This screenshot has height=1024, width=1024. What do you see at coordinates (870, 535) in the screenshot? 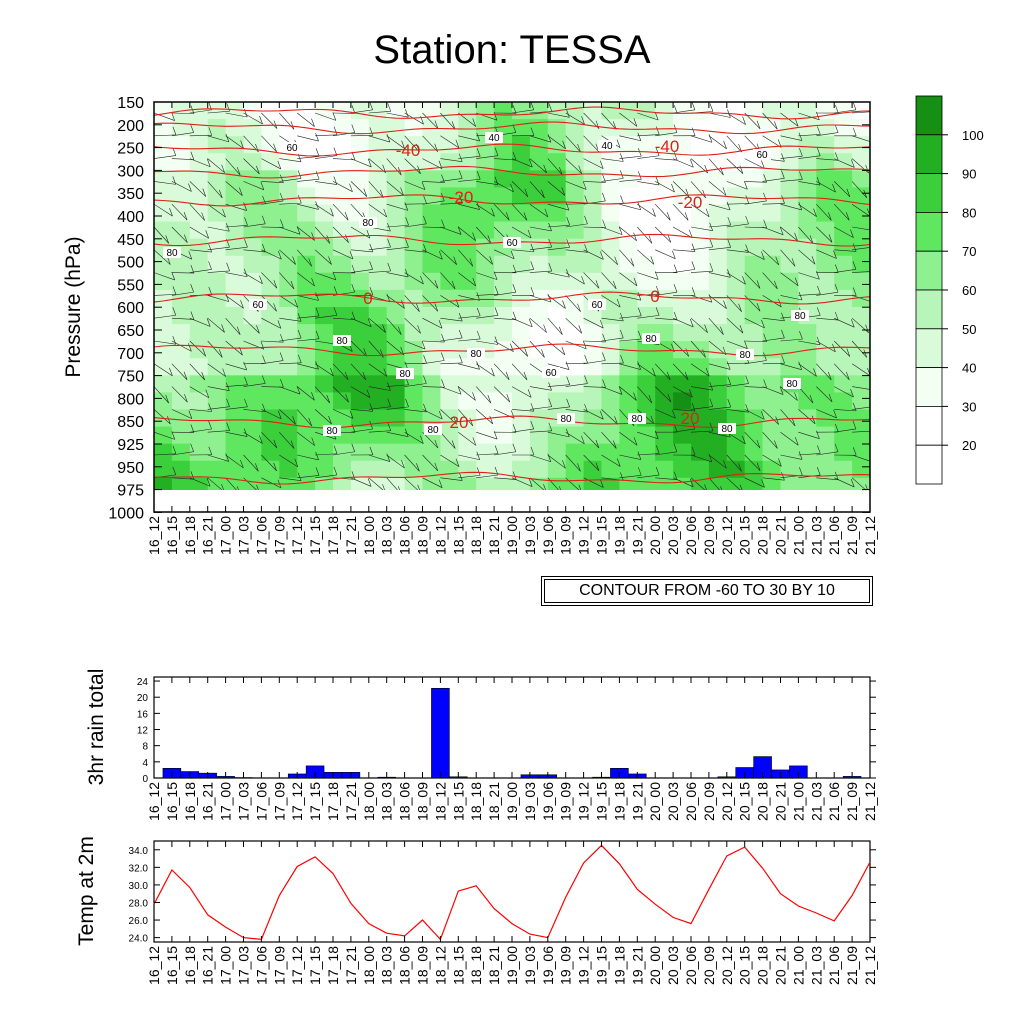
I see `time-tick-label: 21_12` at bounding box center [870, 535].